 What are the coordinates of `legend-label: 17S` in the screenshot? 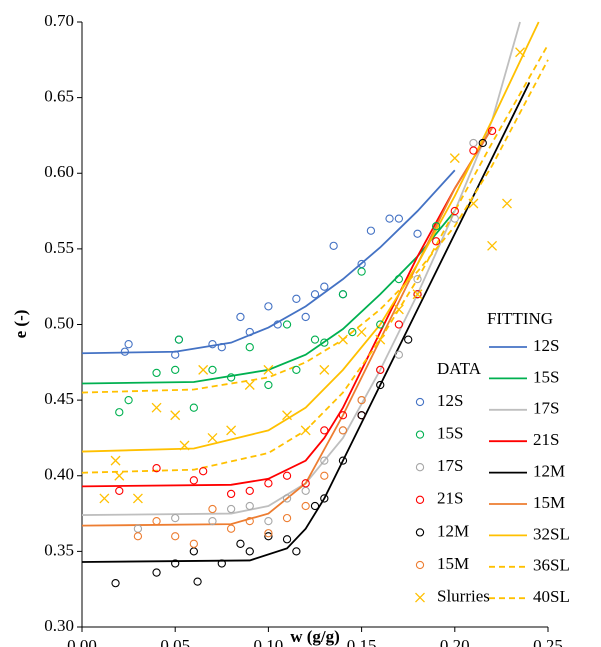 It's located at (450, 465).